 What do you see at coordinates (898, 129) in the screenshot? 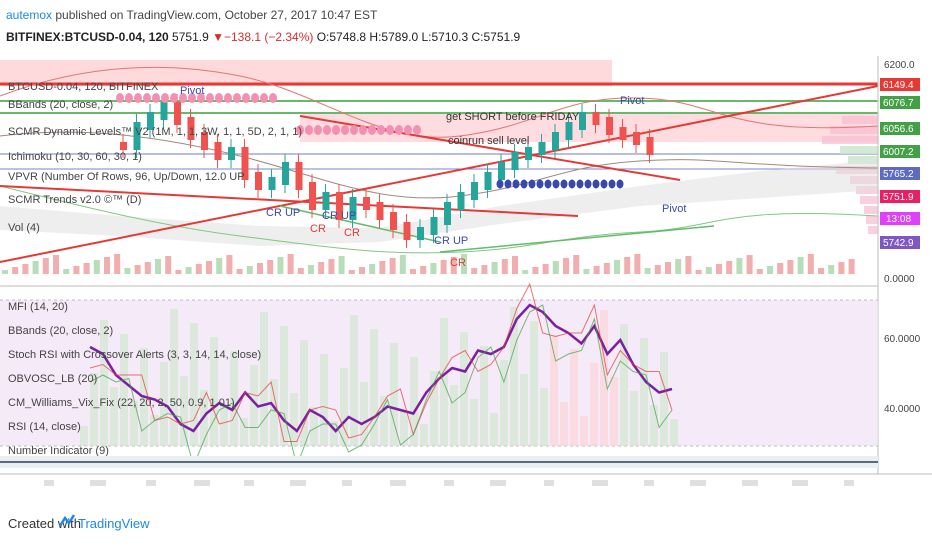
I see `svg-text: 6056.6` at bounding box center [898, 129].